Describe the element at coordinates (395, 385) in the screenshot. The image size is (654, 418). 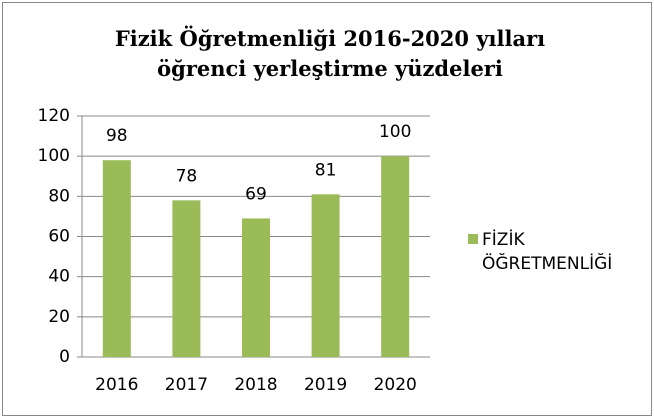
I see `x-tick-label: 2020` at that location.